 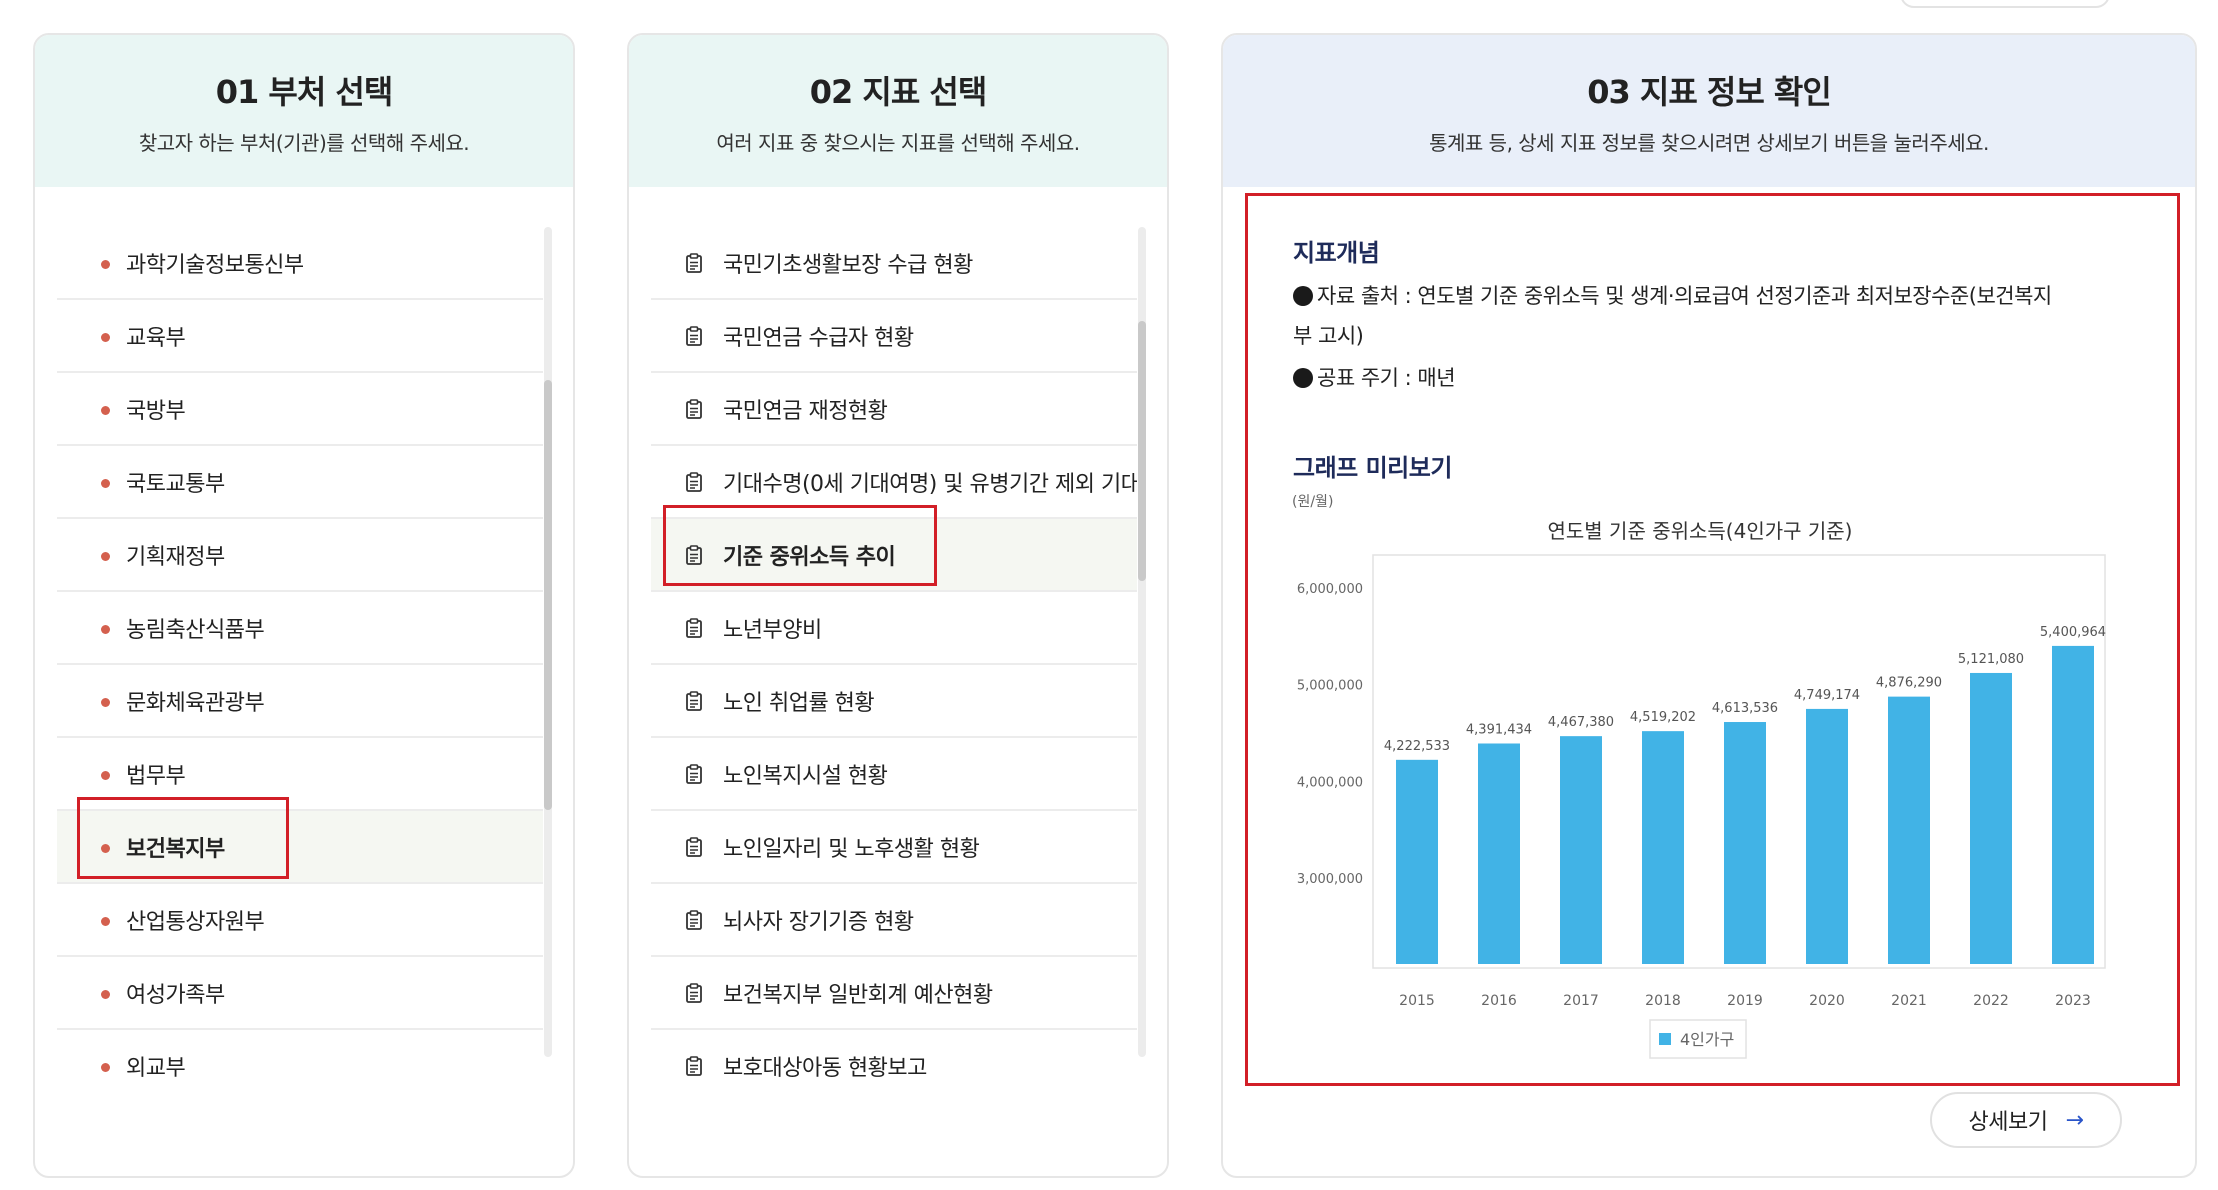 I want to click on indicator-item: 국민연금 수급자 현황, so click(x=894, y=336).